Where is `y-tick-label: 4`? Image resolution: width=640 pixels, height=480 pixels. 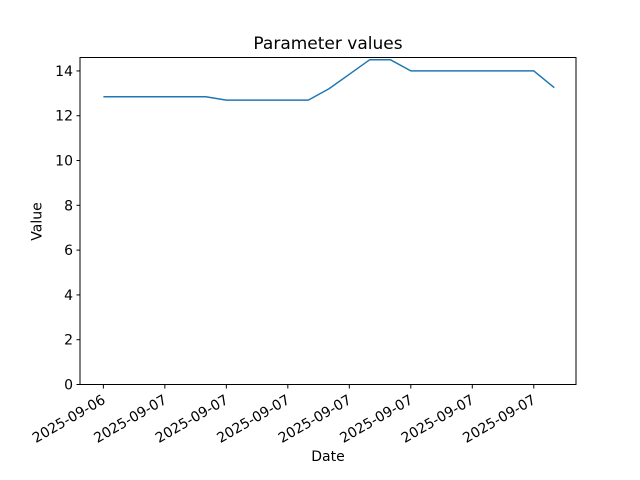 y-tick-label: 4 is located at coordinates (68, 296).